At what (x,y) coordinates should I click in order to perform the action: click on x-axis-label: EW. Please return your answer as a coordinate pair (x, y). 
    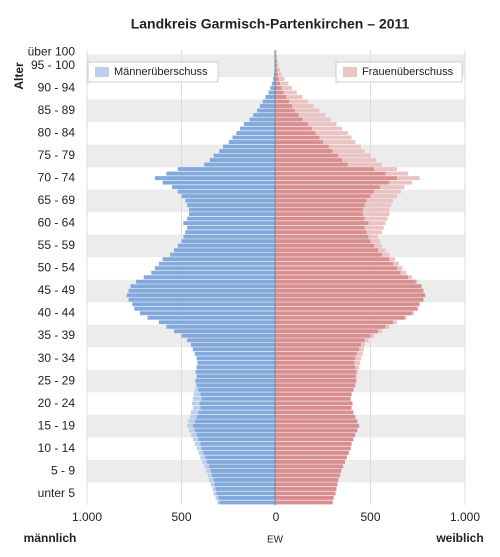
    Looking at the image, I should click on (275, 540).